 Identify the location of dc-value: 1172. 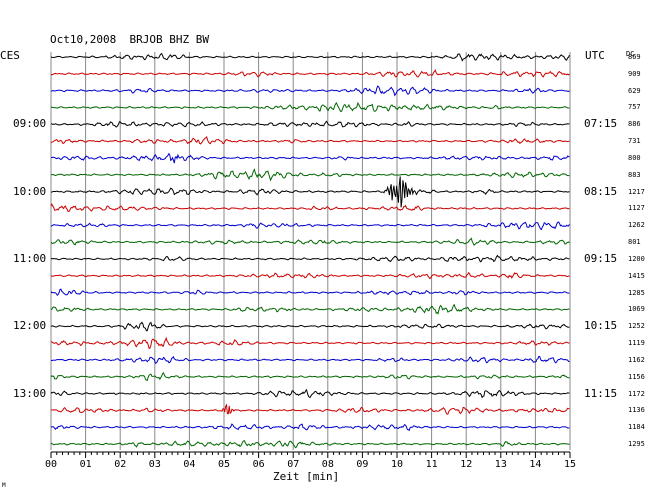
(636, 393).